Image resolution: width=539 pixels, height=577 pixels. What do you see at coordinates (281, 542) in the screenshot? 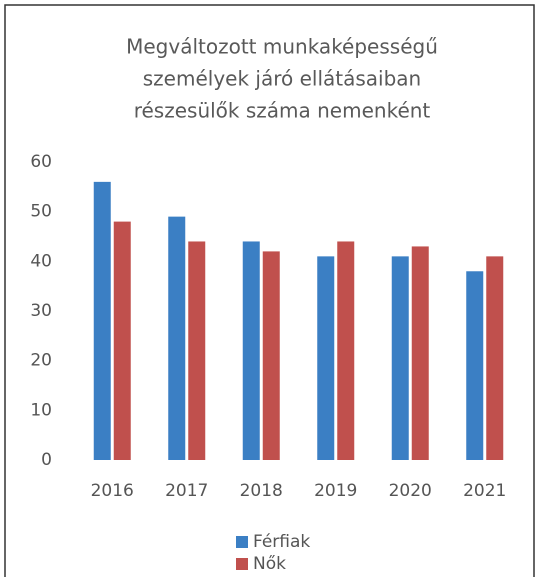
I see `legend-label: Férfiak` at bounding box center [281, 542].